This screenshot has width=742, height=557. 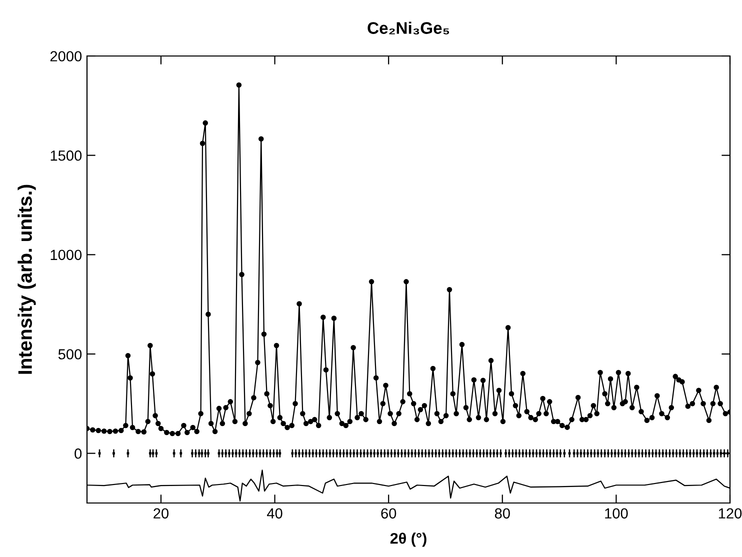 I want to click on y-tick-label: 1500, so click(x=66, y=155).